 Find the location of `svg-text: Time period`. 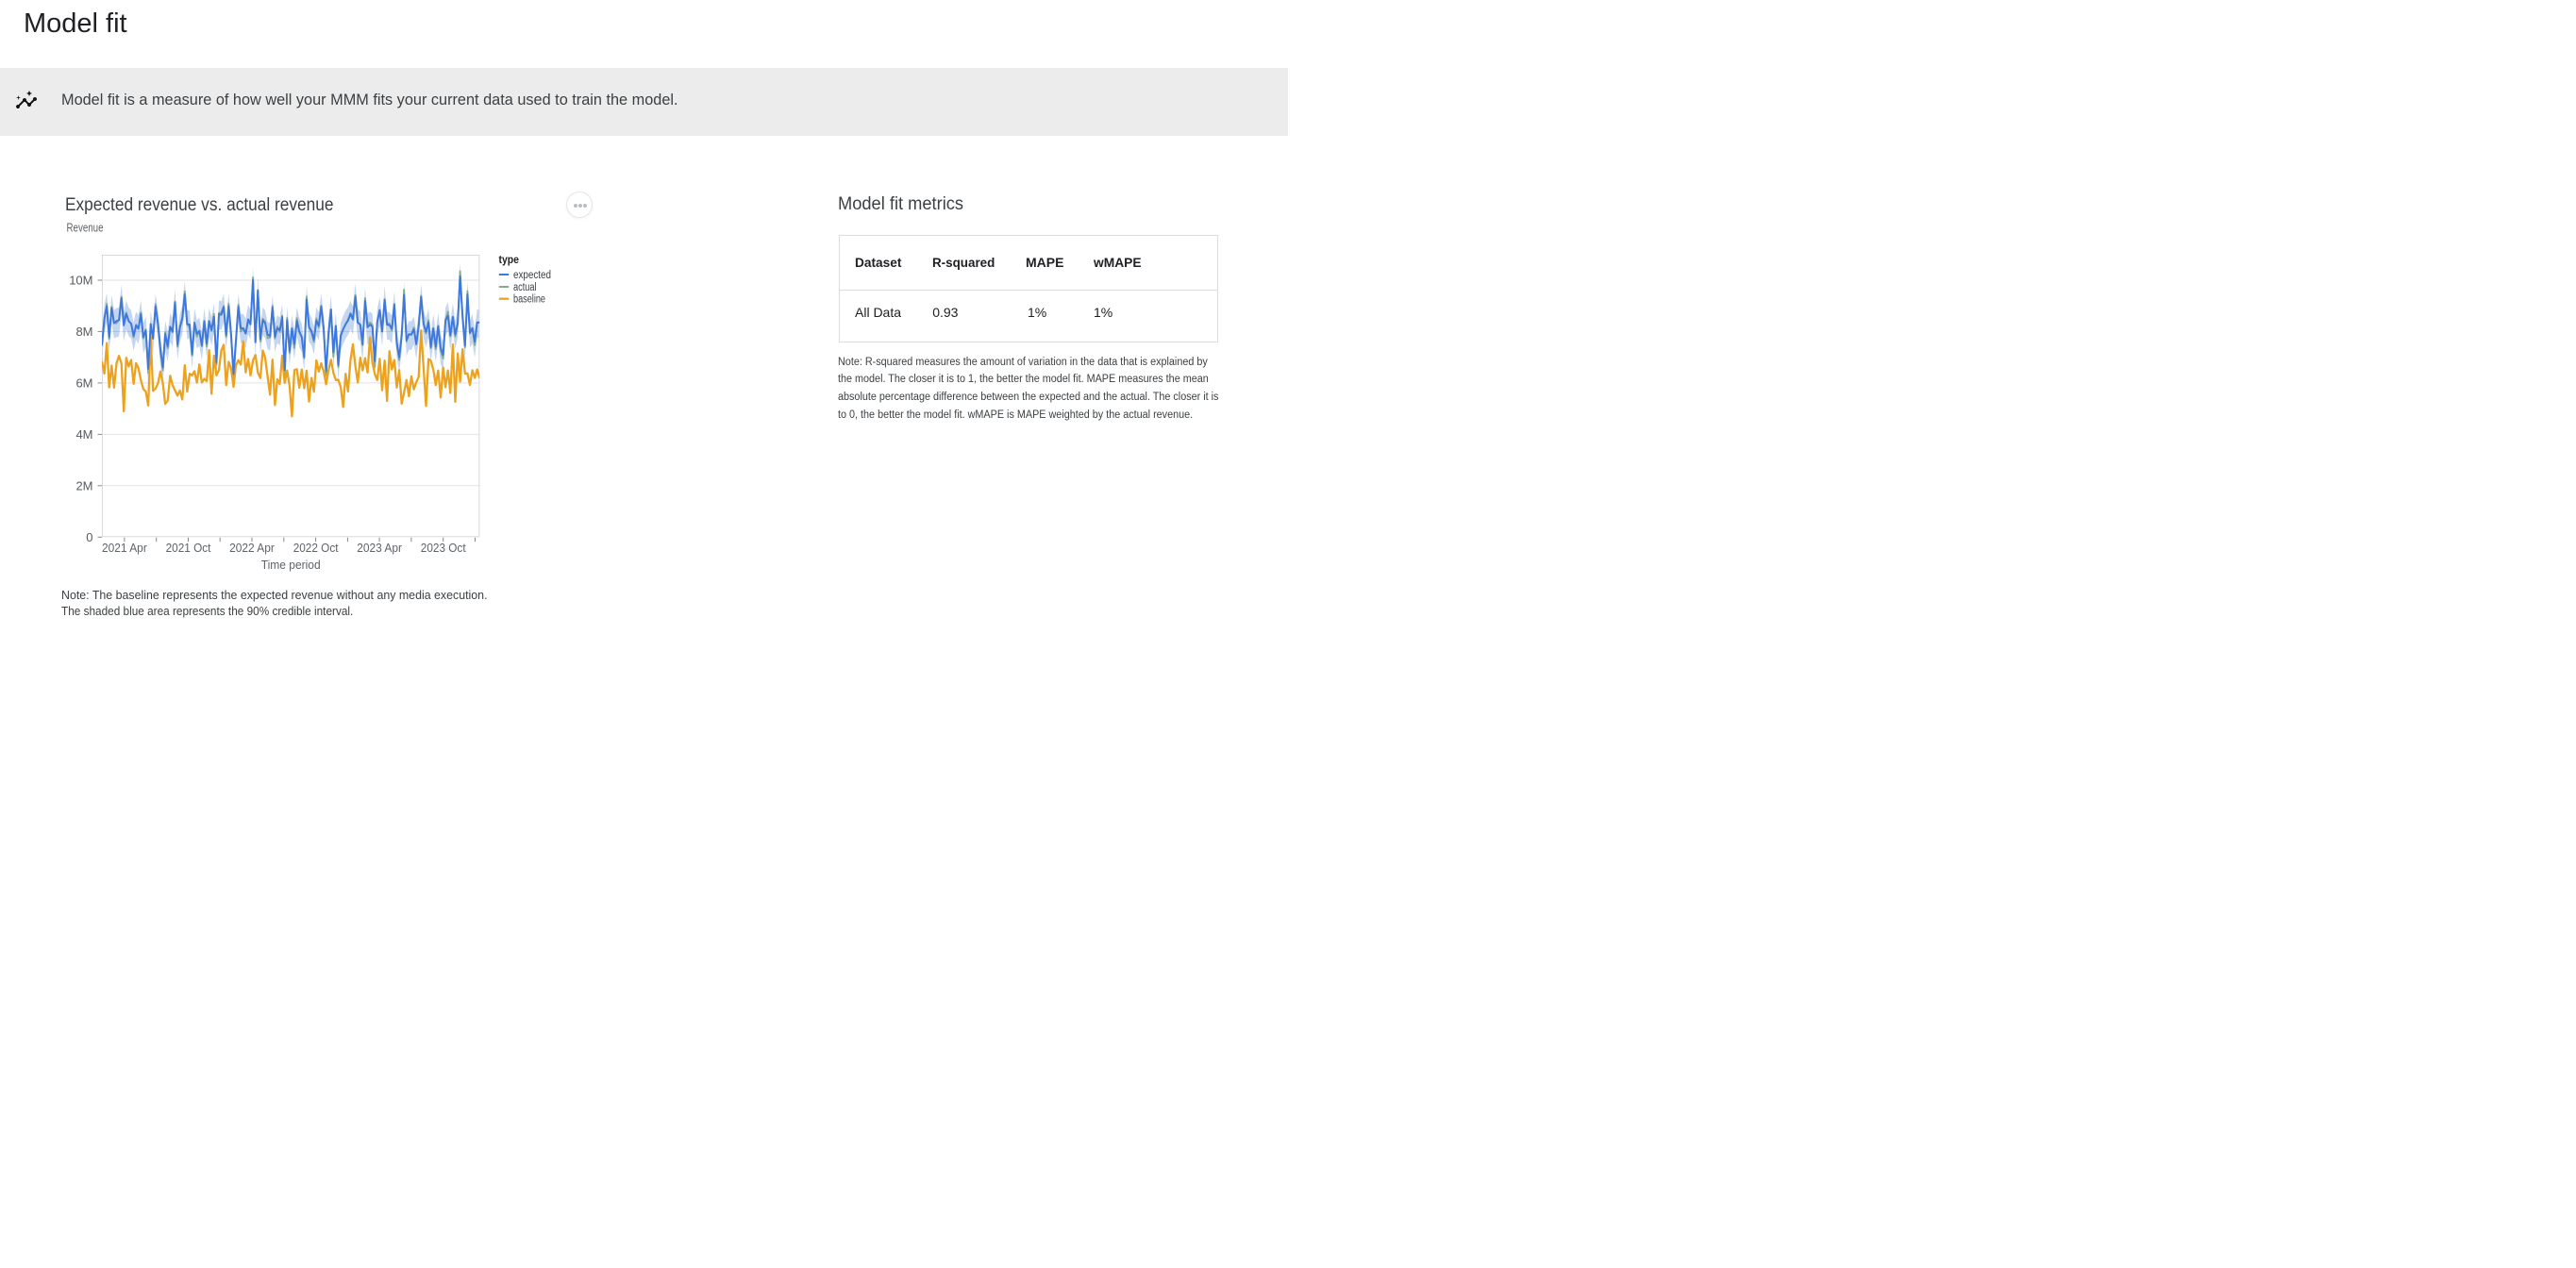

svg-text: Time period is located at coordinates (291, 565).